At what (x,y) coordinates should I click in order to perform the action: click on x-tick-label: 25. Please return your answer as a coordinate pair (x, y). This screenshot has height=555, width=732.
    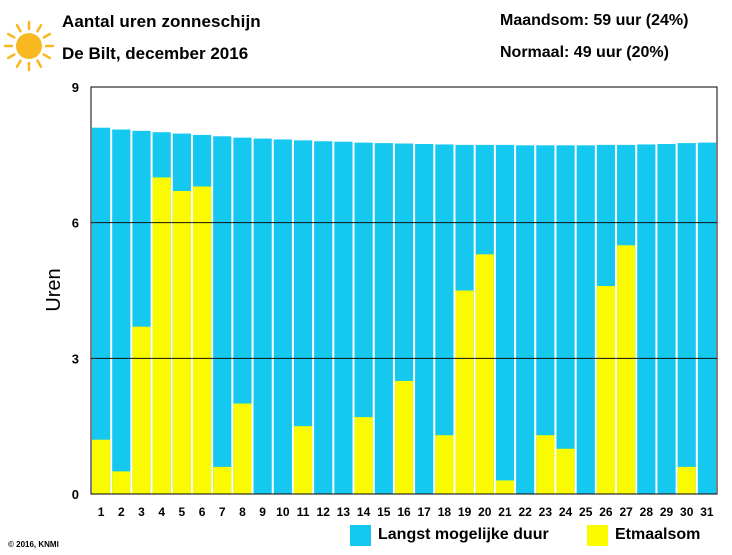
    Looking at the image, I should click on (586, 512).